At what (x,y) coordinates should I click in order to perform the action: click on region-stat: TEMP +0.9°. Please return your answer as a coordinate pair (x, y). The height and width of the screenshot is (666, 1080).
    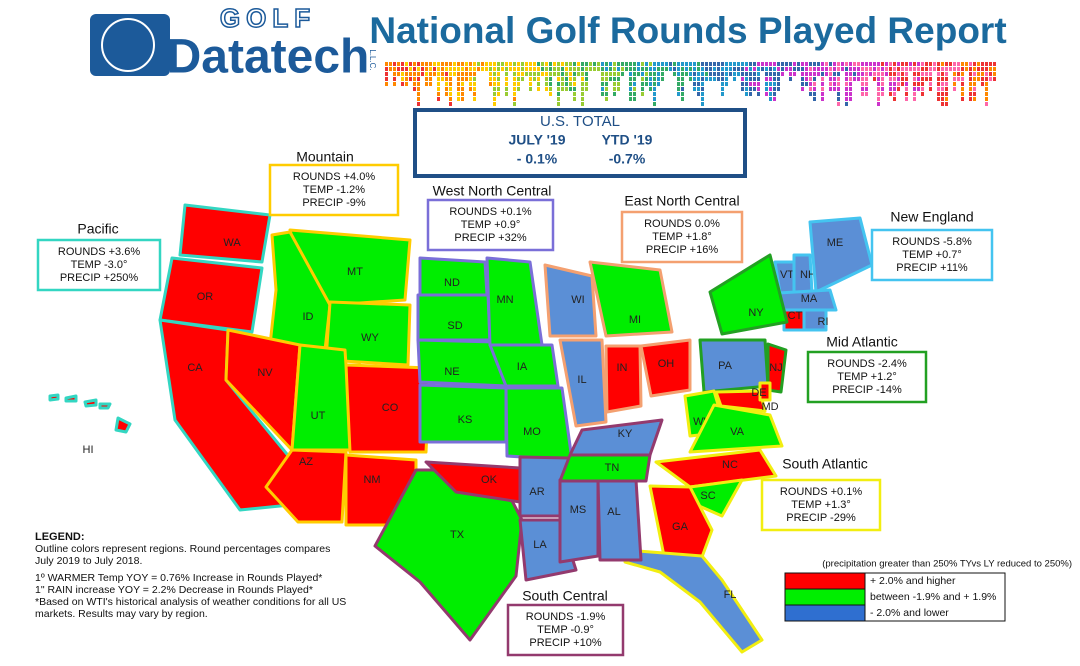
    Looking at the image, I should click on (491, 225).